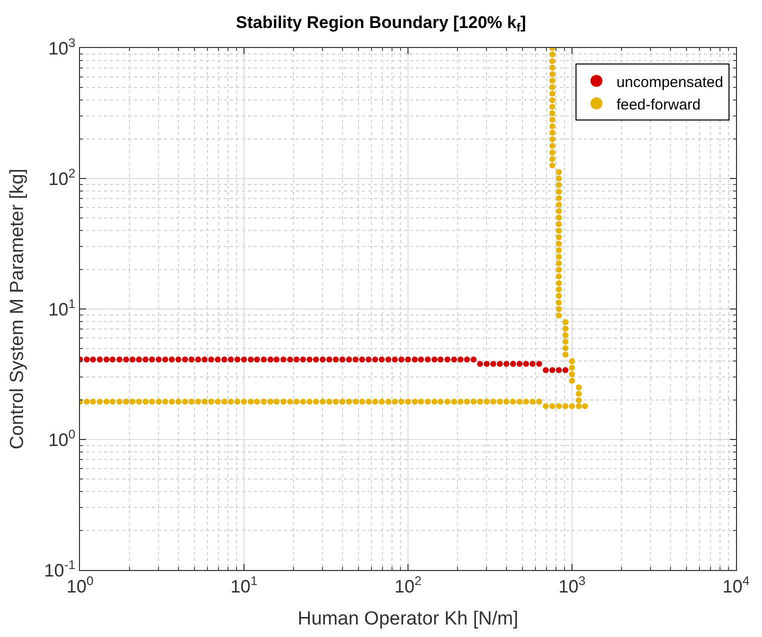 The image size is (762, 637). I want to click on y-axis-title: Control System M Parameter [kg], so click(17, 309).